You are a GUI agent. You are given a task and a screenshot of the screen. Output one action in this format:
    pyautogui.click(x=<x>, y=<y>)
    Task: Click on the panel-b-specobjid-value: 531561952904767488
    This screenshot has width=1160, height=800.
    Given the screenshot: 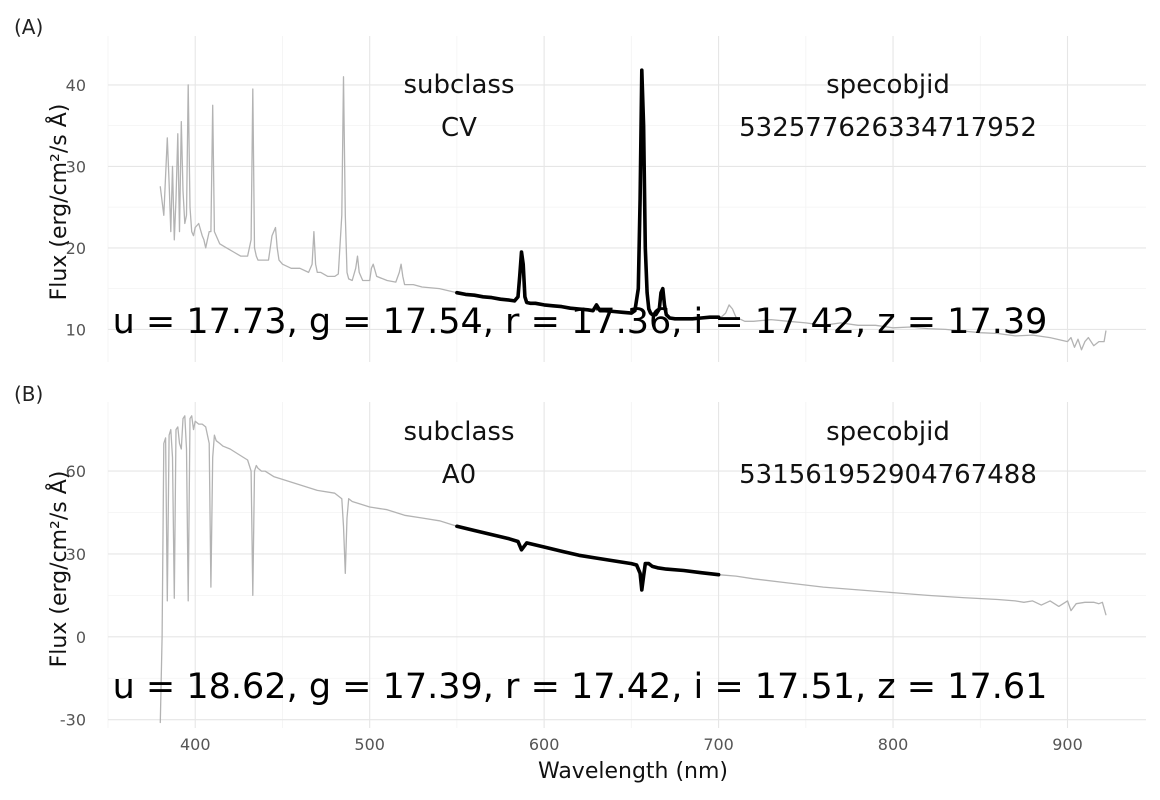 What is the action you would take?
    pyautogui.click(x=888, y=475)
    